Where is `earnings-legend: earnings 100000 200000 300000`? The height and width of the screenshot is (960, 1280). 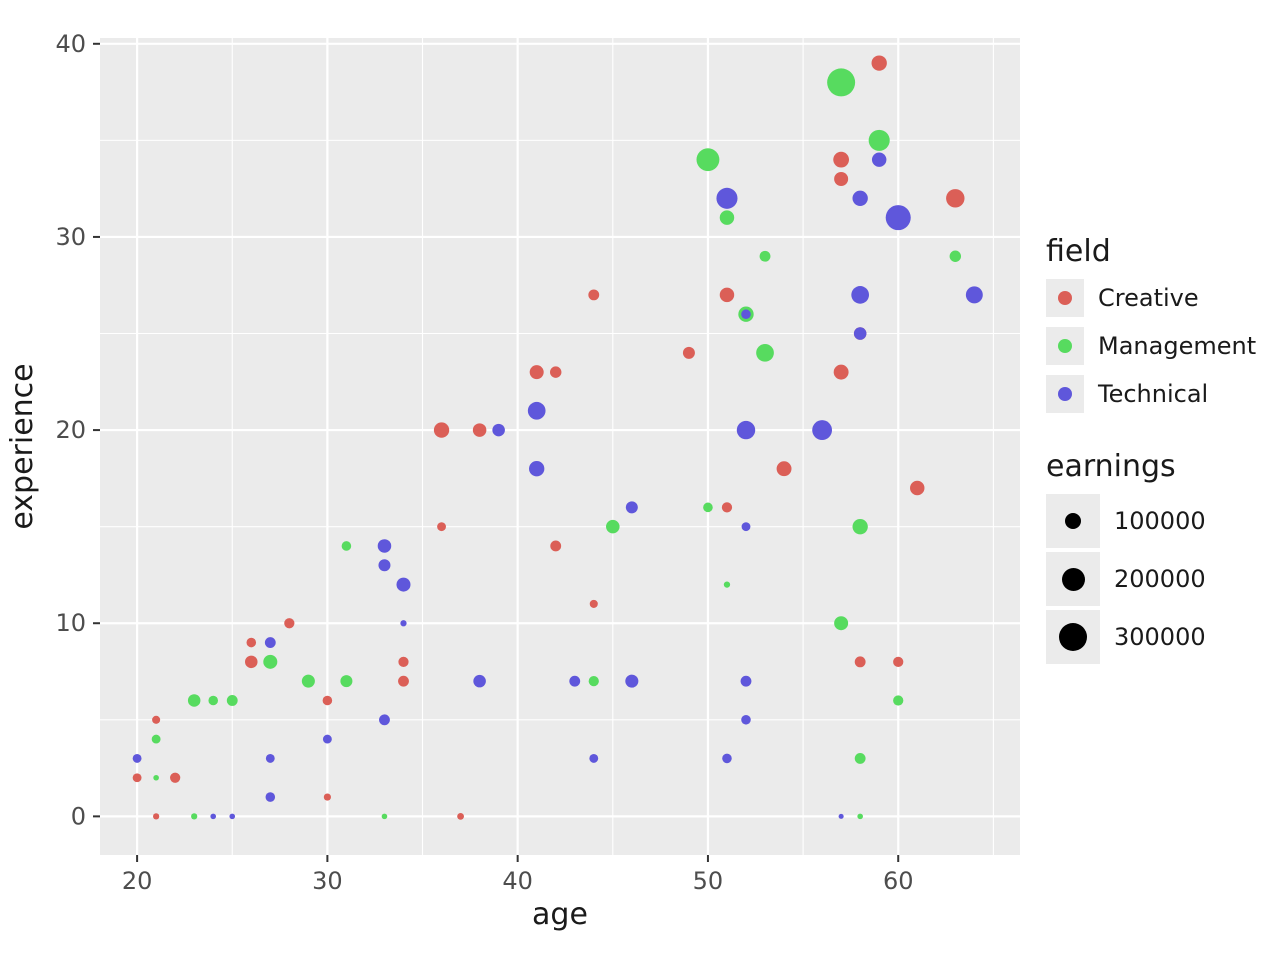
earnings-legend: earnings 100000 200000 300000 is located at coordinates (1151, 558).